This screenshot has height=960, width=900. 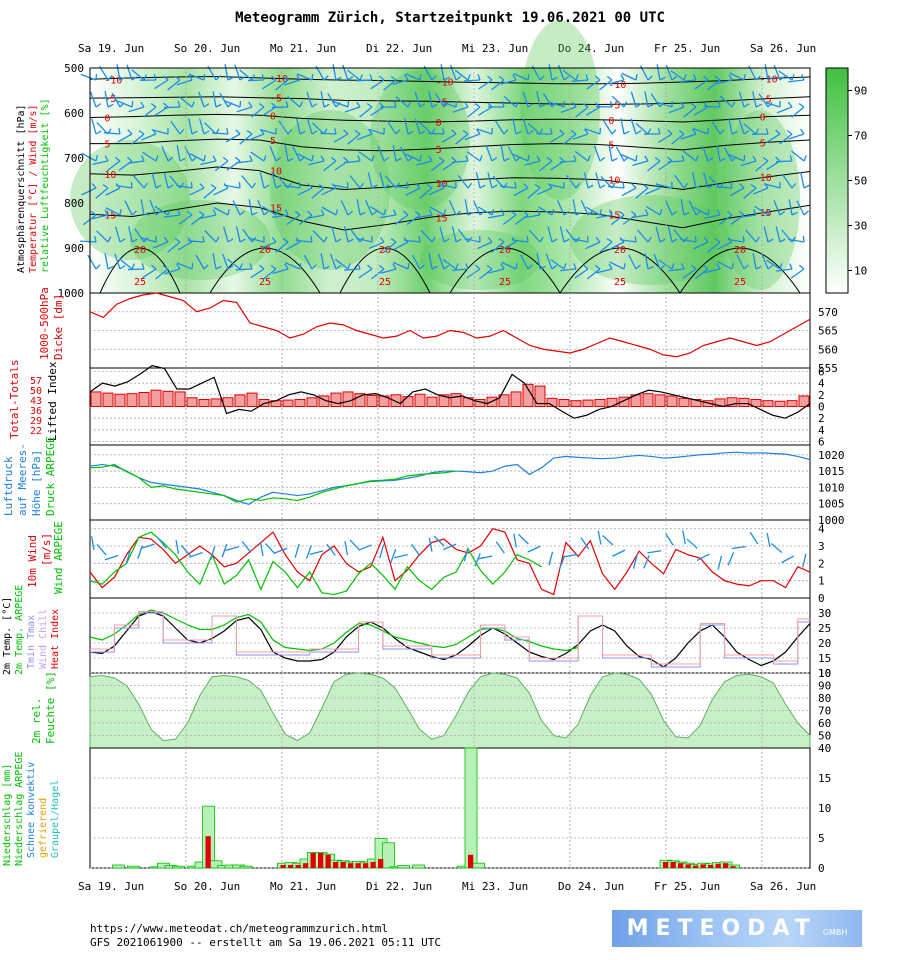 I want to click on stability-ytick-label: 0, so click(x=821, y=407).